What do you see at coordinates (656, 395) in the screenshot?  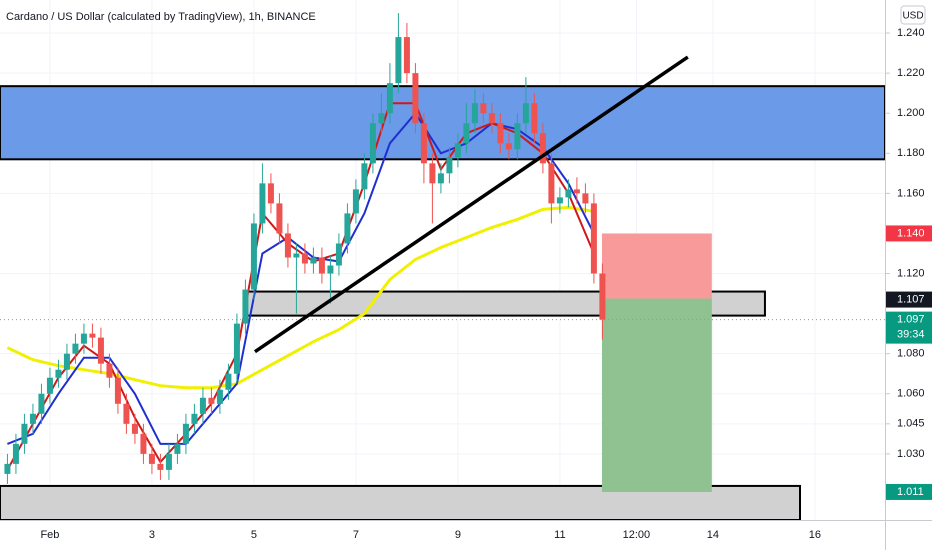 I see `target-area` at bounding box center [656, 395].